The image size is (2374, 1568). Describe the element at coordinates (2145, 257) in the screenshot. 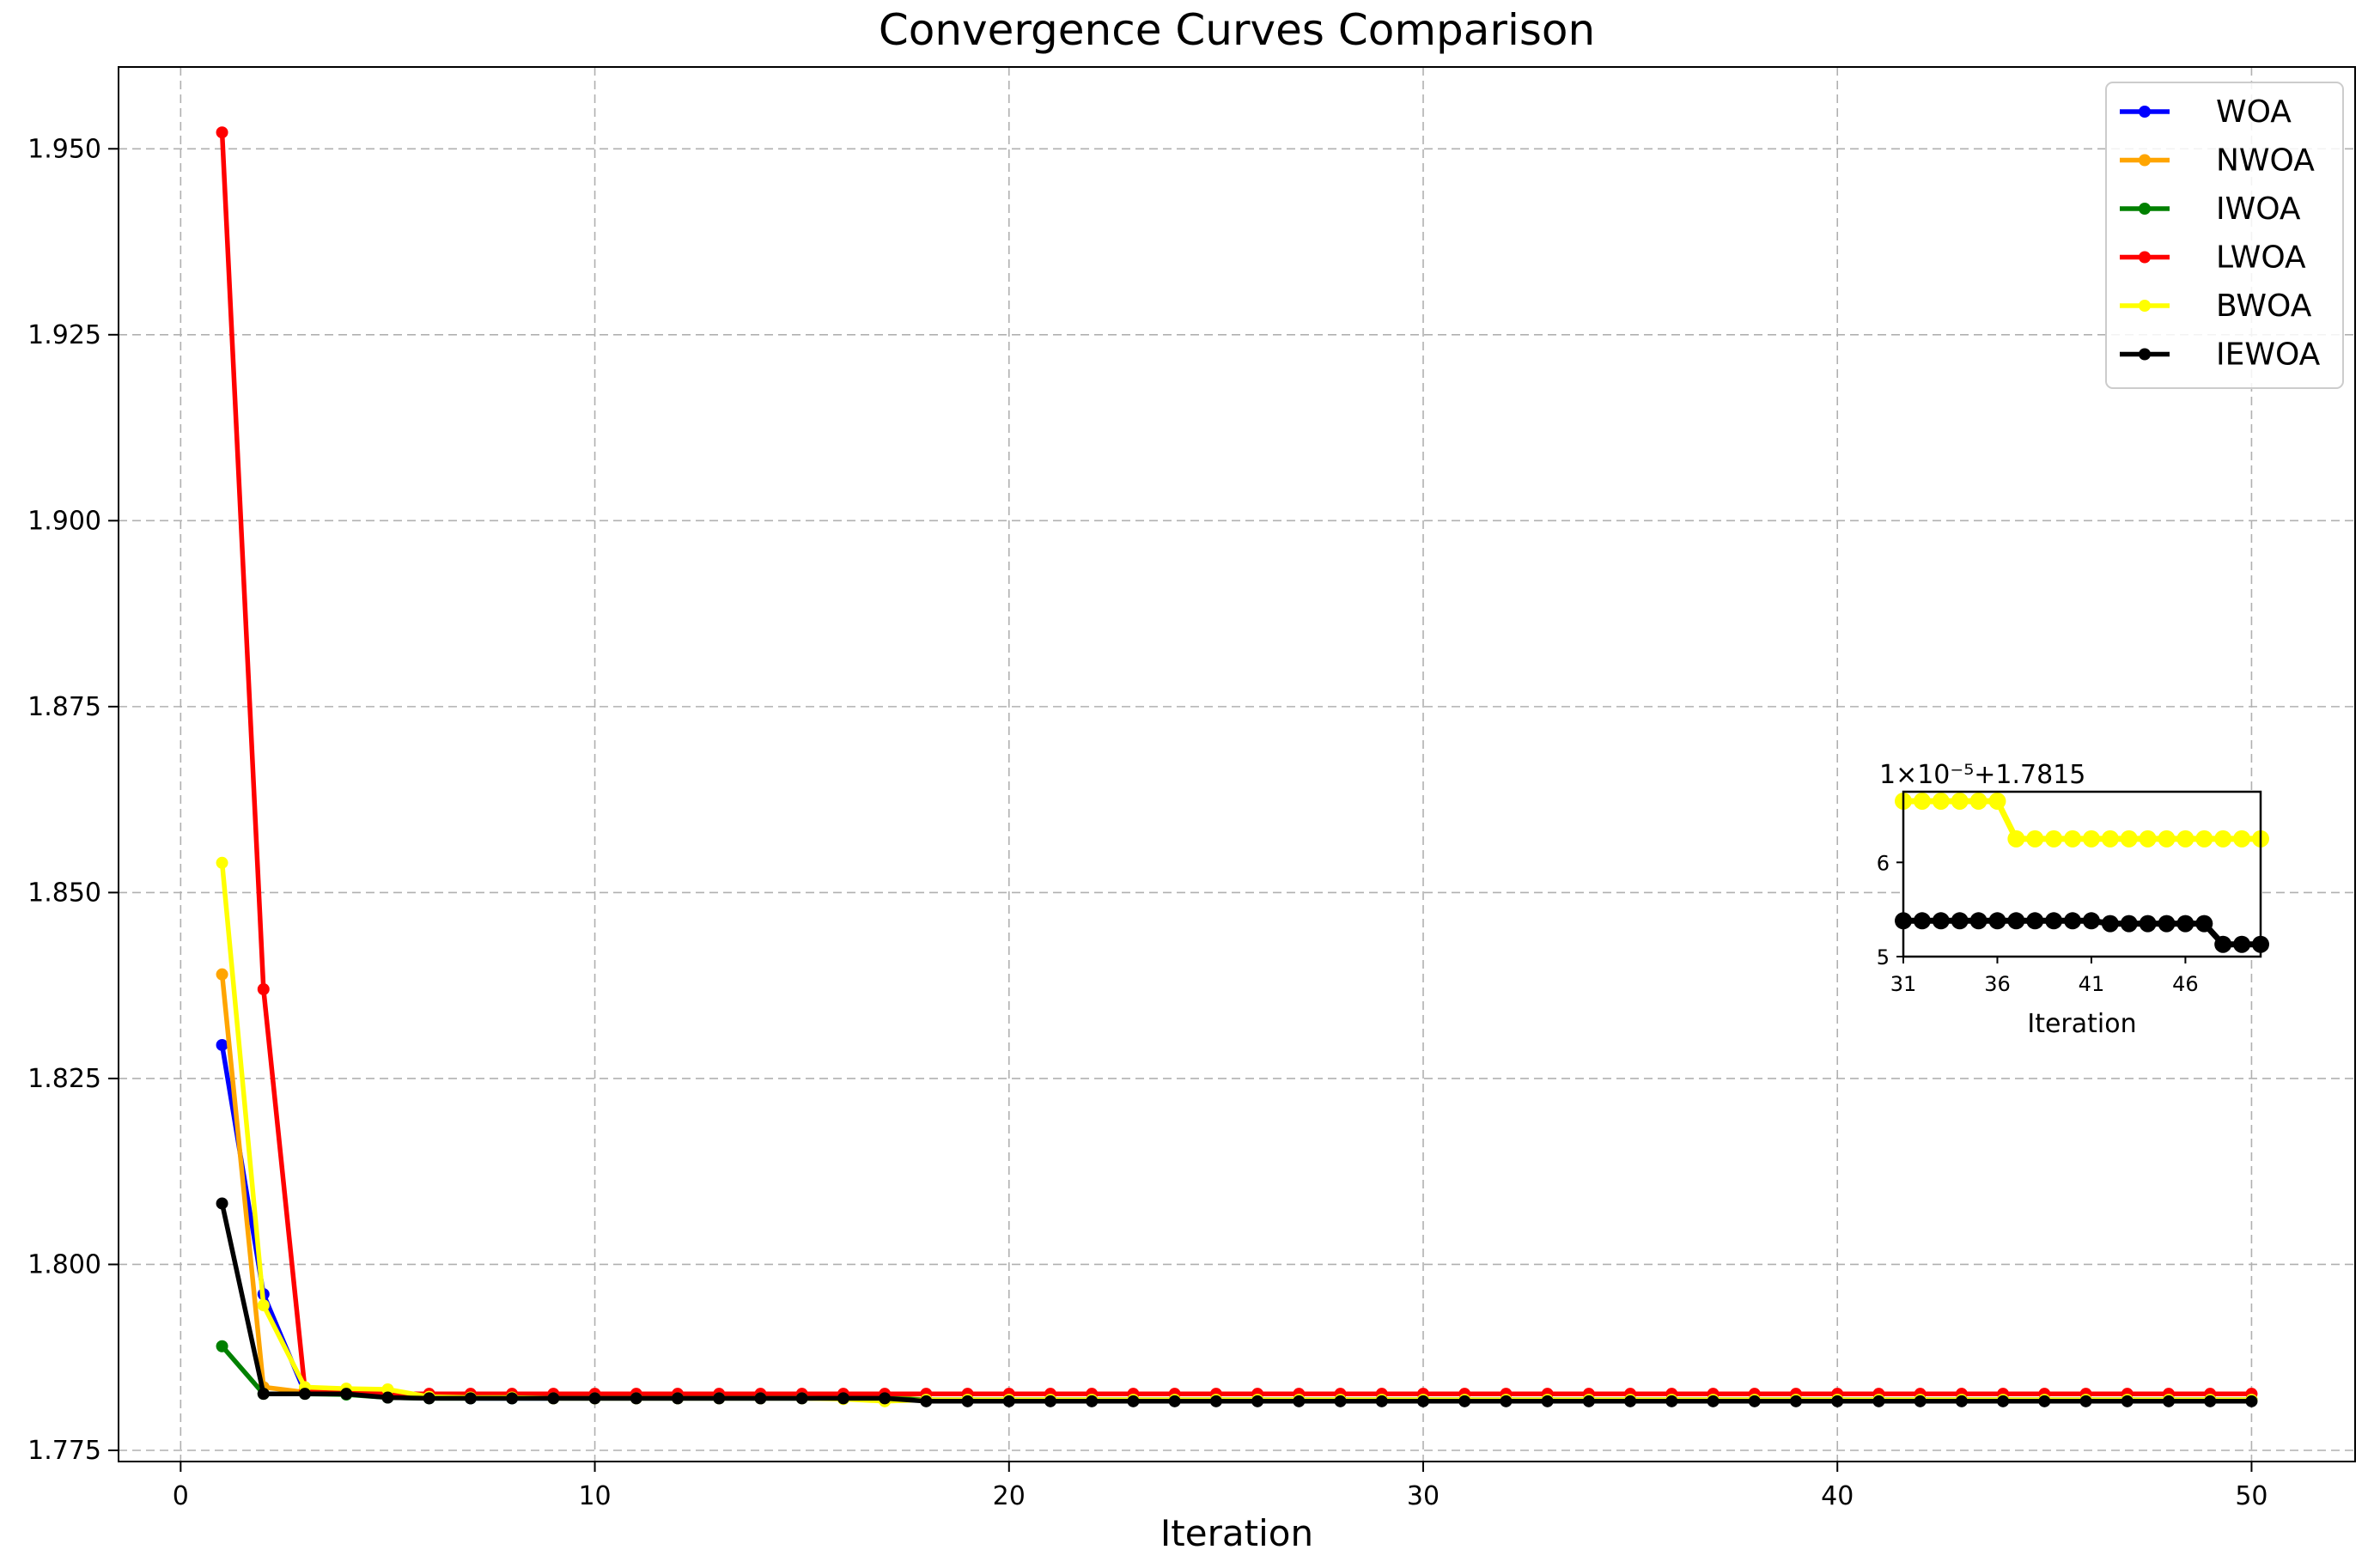

I see `legend-marker-lwoa` at that location.